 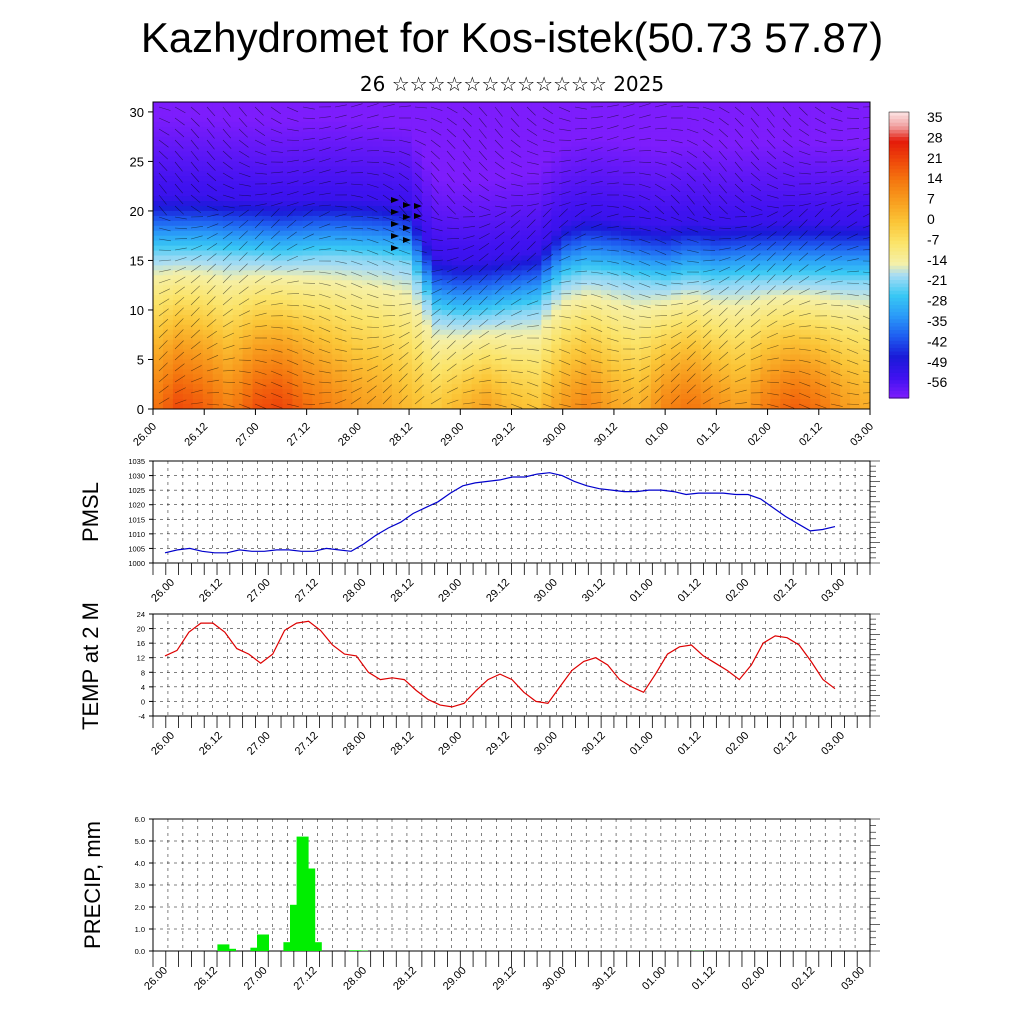 I want to click on y-tick-label: 6.0, so click(x=140, y=819).